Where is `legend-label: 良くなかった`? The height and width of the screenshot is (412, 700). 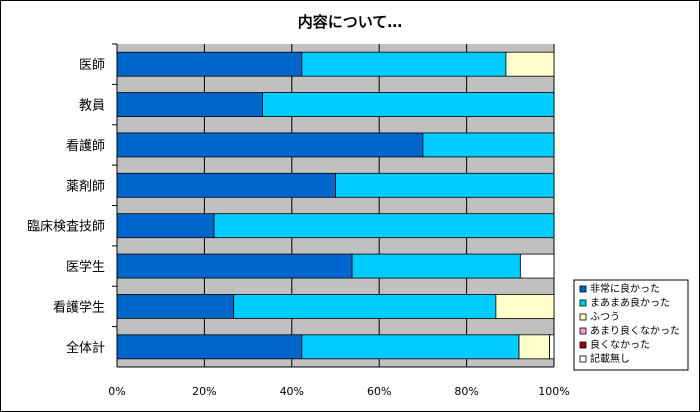 legend-label: 良くなかった is located at coordinates (620, 344).